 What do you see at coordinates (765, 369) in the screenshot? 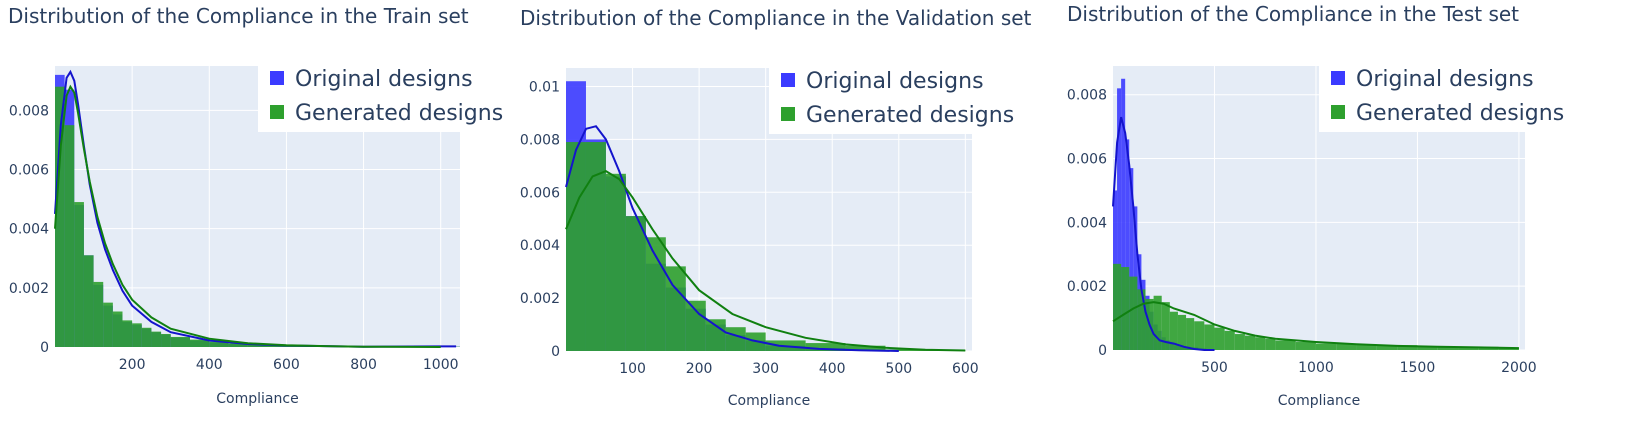
I see `x-tick-label: 300` at bounding box center [765, 369].